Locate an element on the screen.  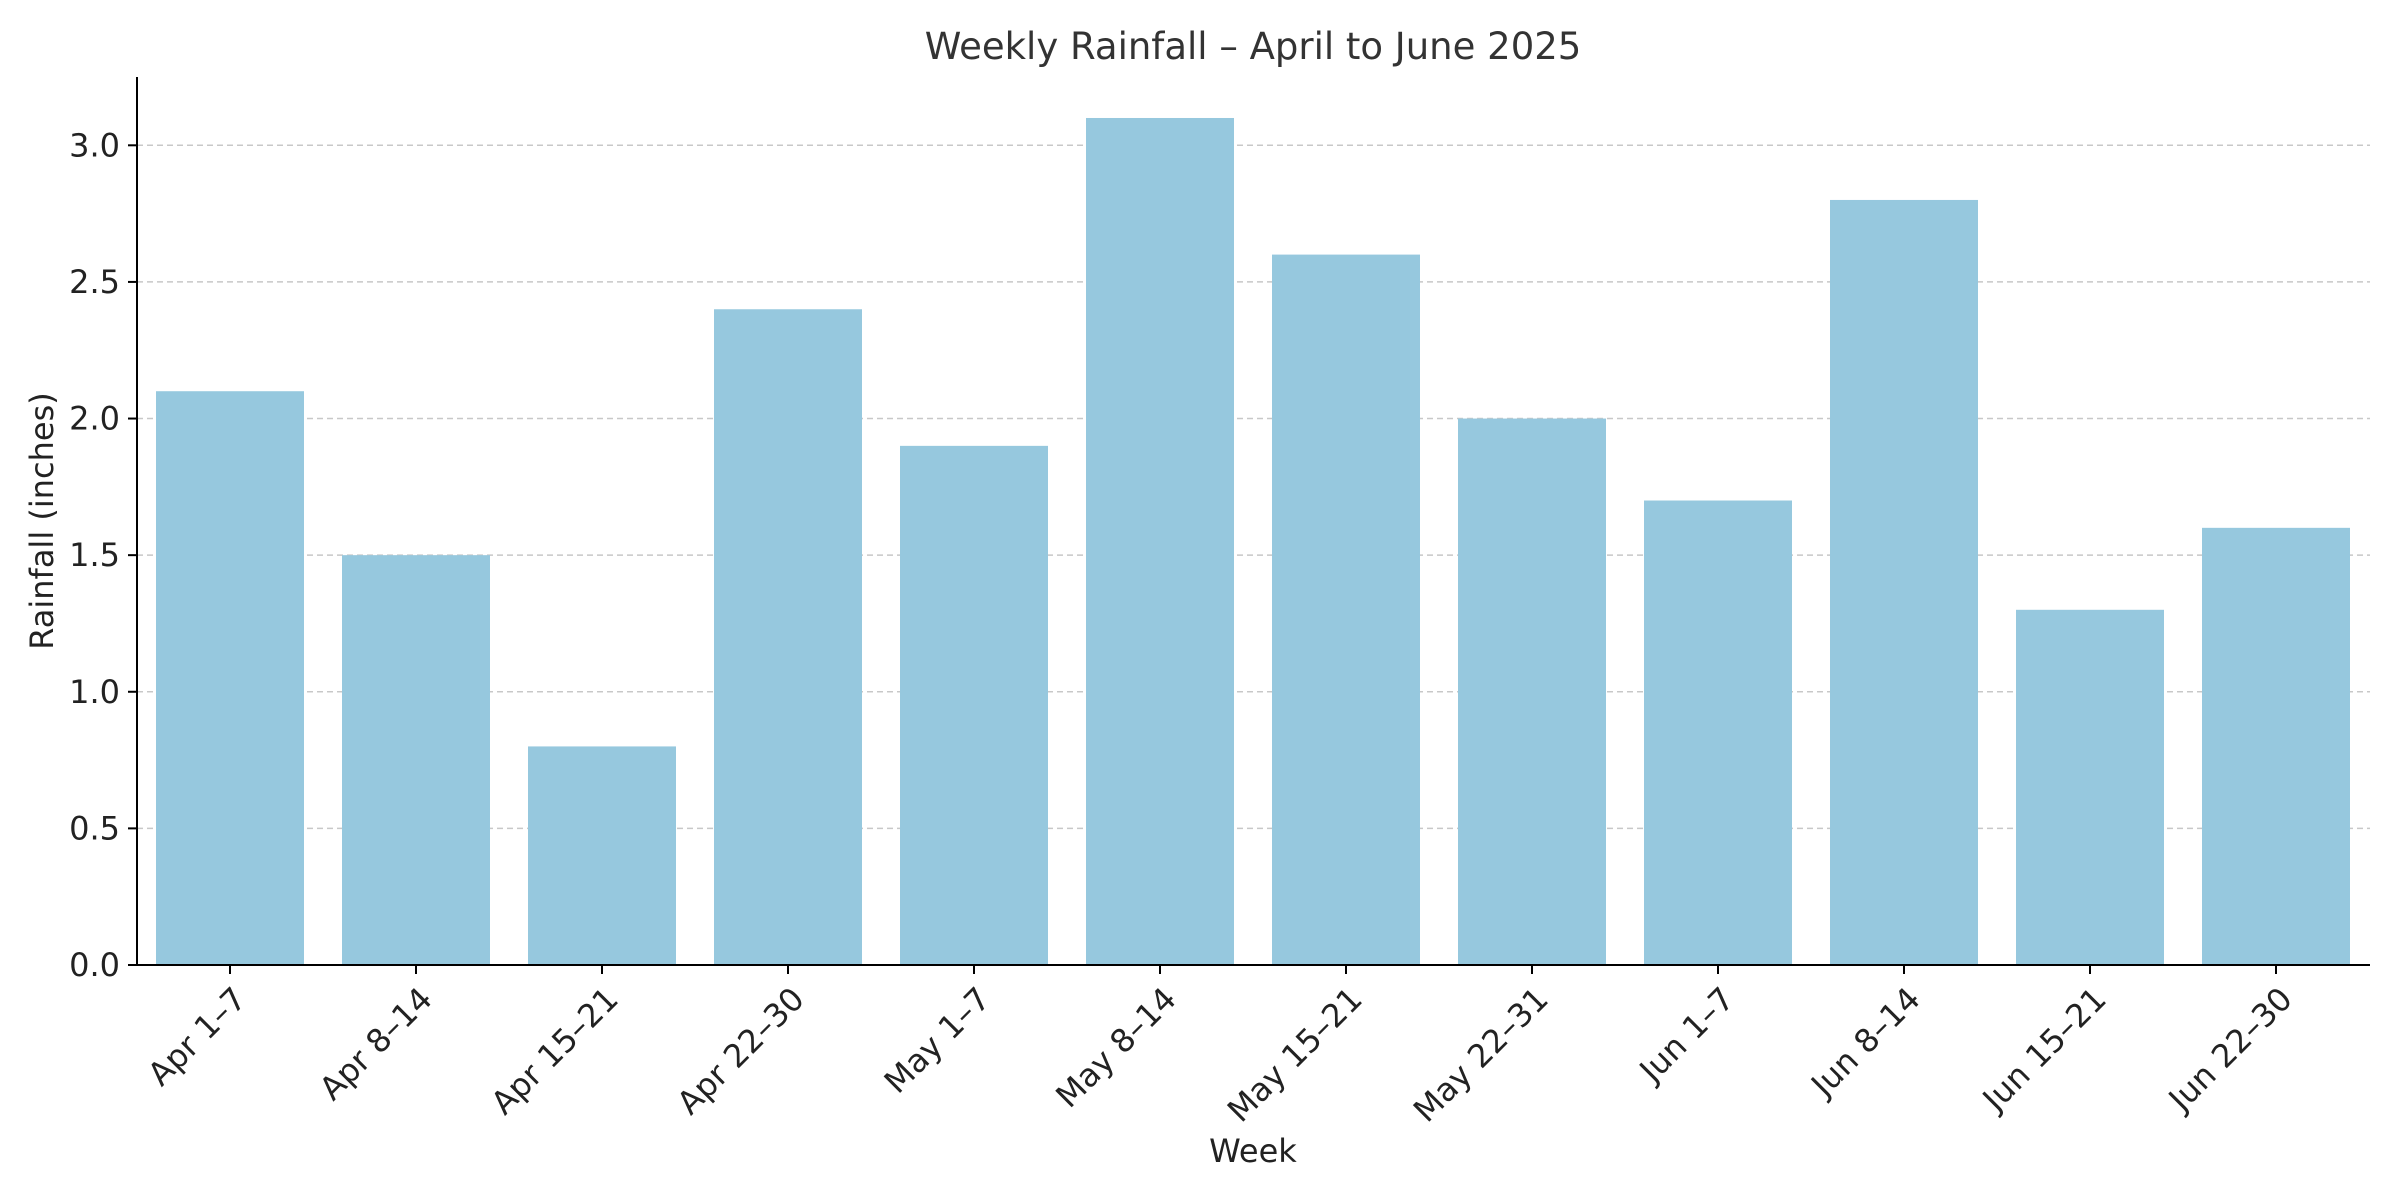
y-tick-label: 1.5 is located at coordinates (94, 555).